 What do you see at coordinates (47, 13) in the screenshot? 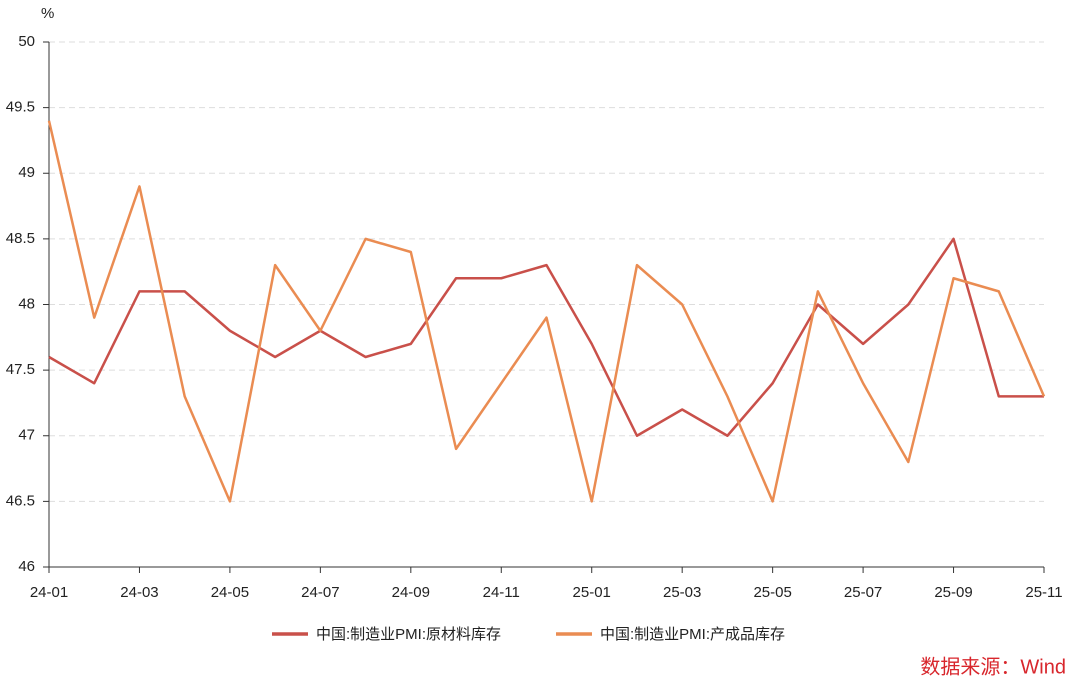
I see `y-unit: %` at bounding box center [47, 13].